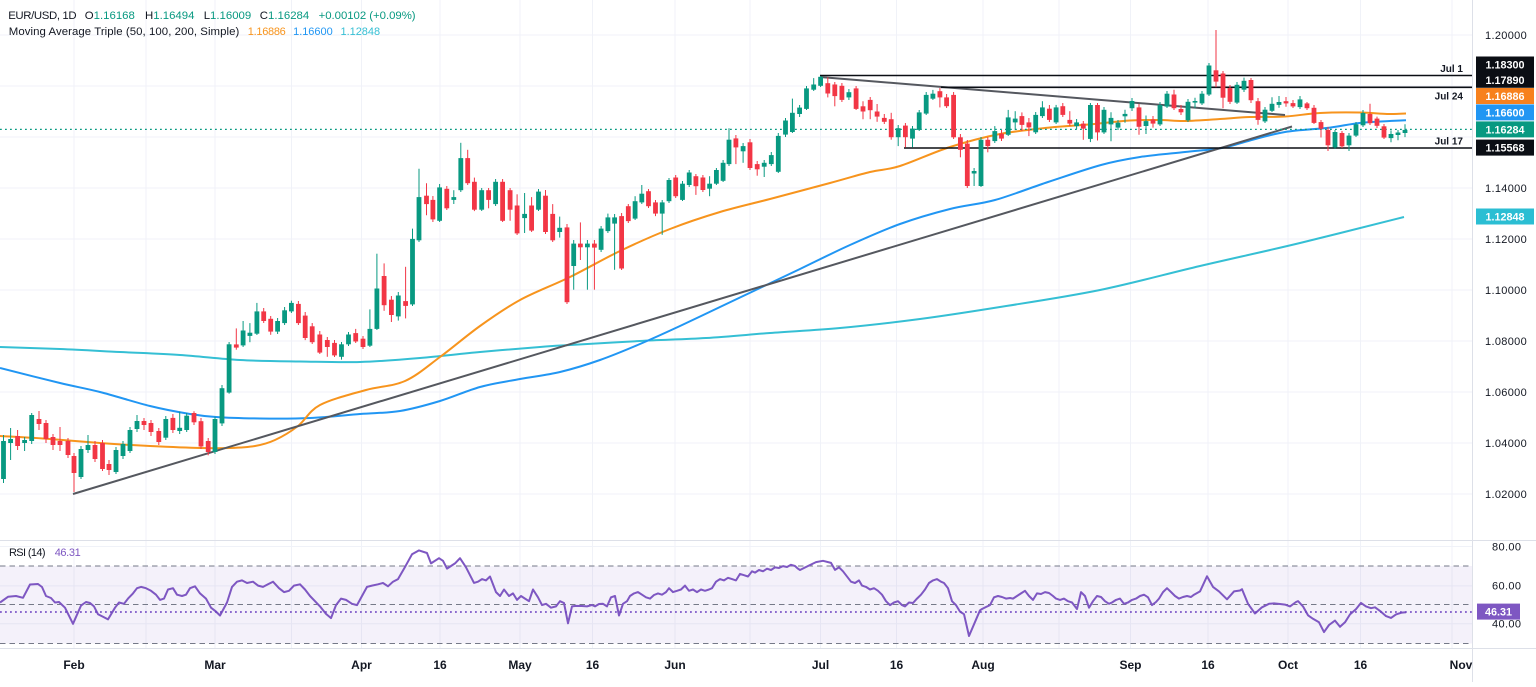 The width and height of the screenshot is (1536, 687). Describe the element at coordinates (1504, 66) in the screenshot. I see `svg-text: 1.18300` at that location.